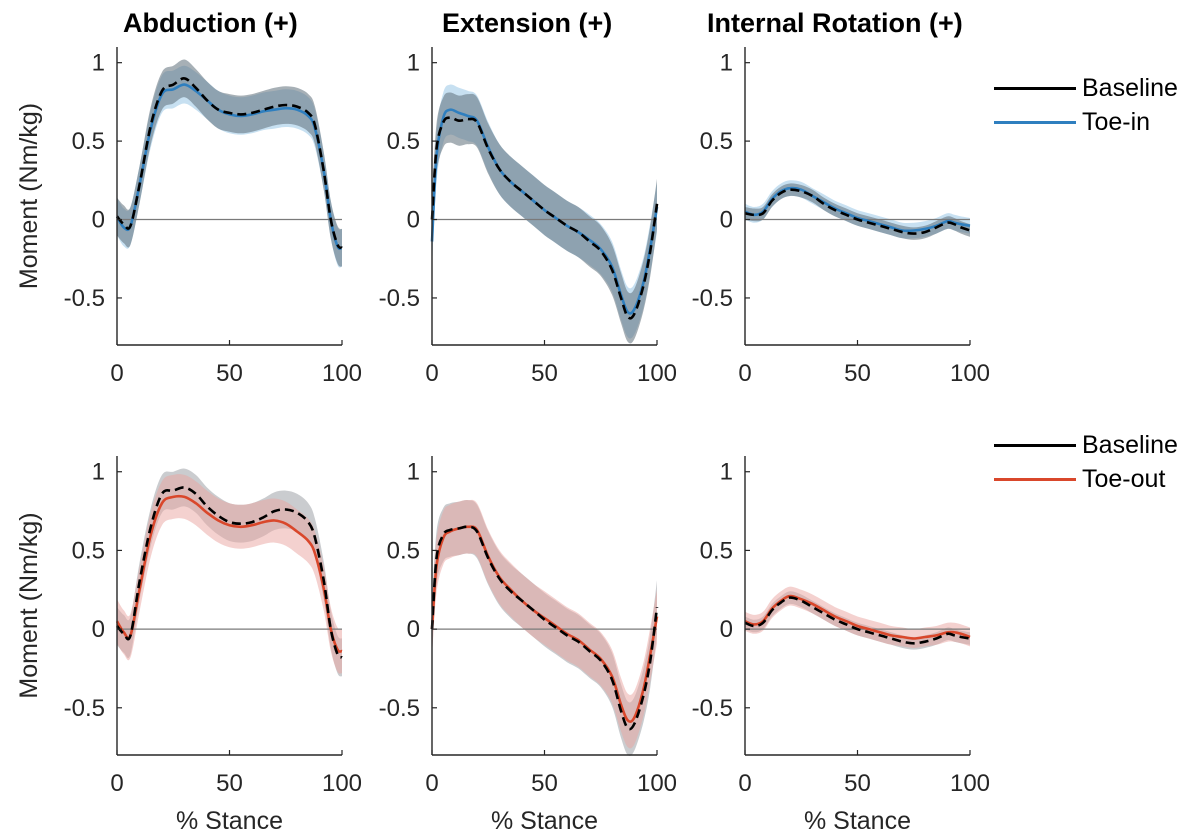 This screenshot has width=1196, height=833. I want to click on legend-label-toe-out: Toe-out, so click(1124, 479).